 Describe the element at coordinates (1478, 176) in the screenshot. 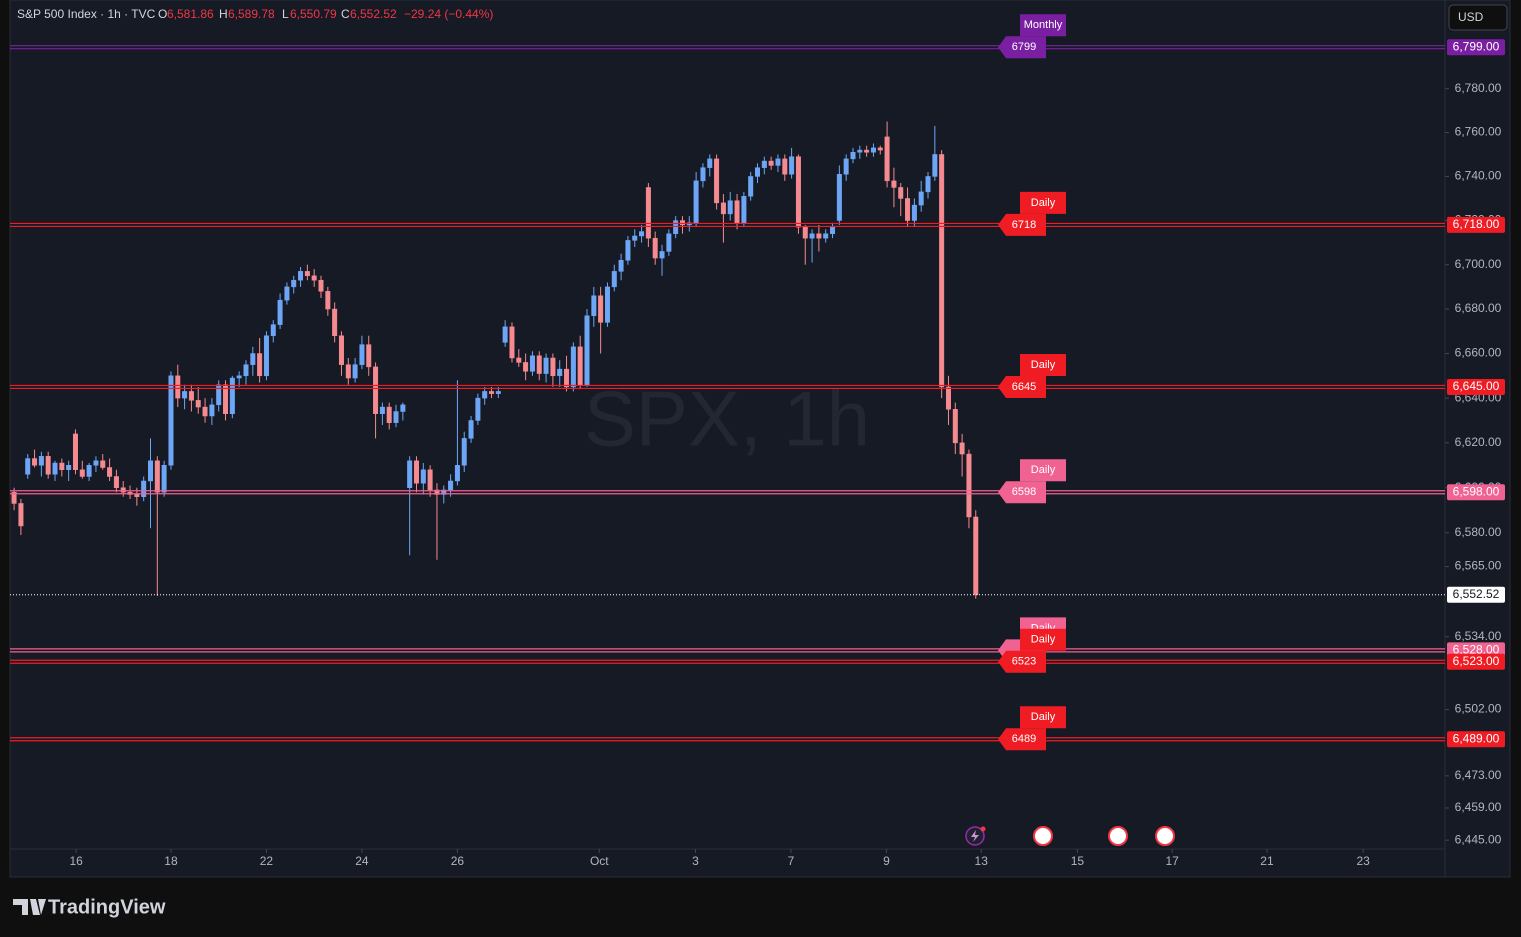

I see `y-tick-label: 6,740.00` at that location.